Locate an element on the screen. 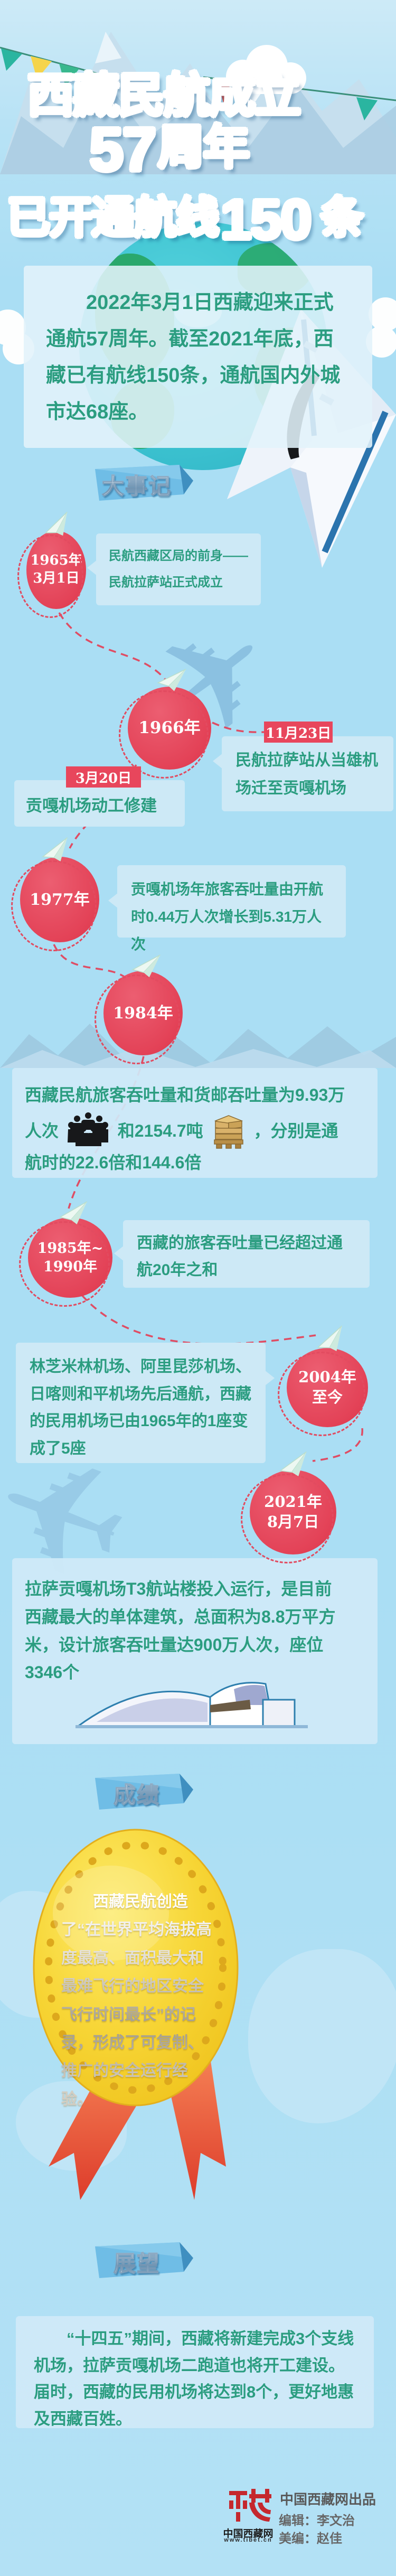  balloon-date-line1: 1965年 is located at coordinates (56, 560).